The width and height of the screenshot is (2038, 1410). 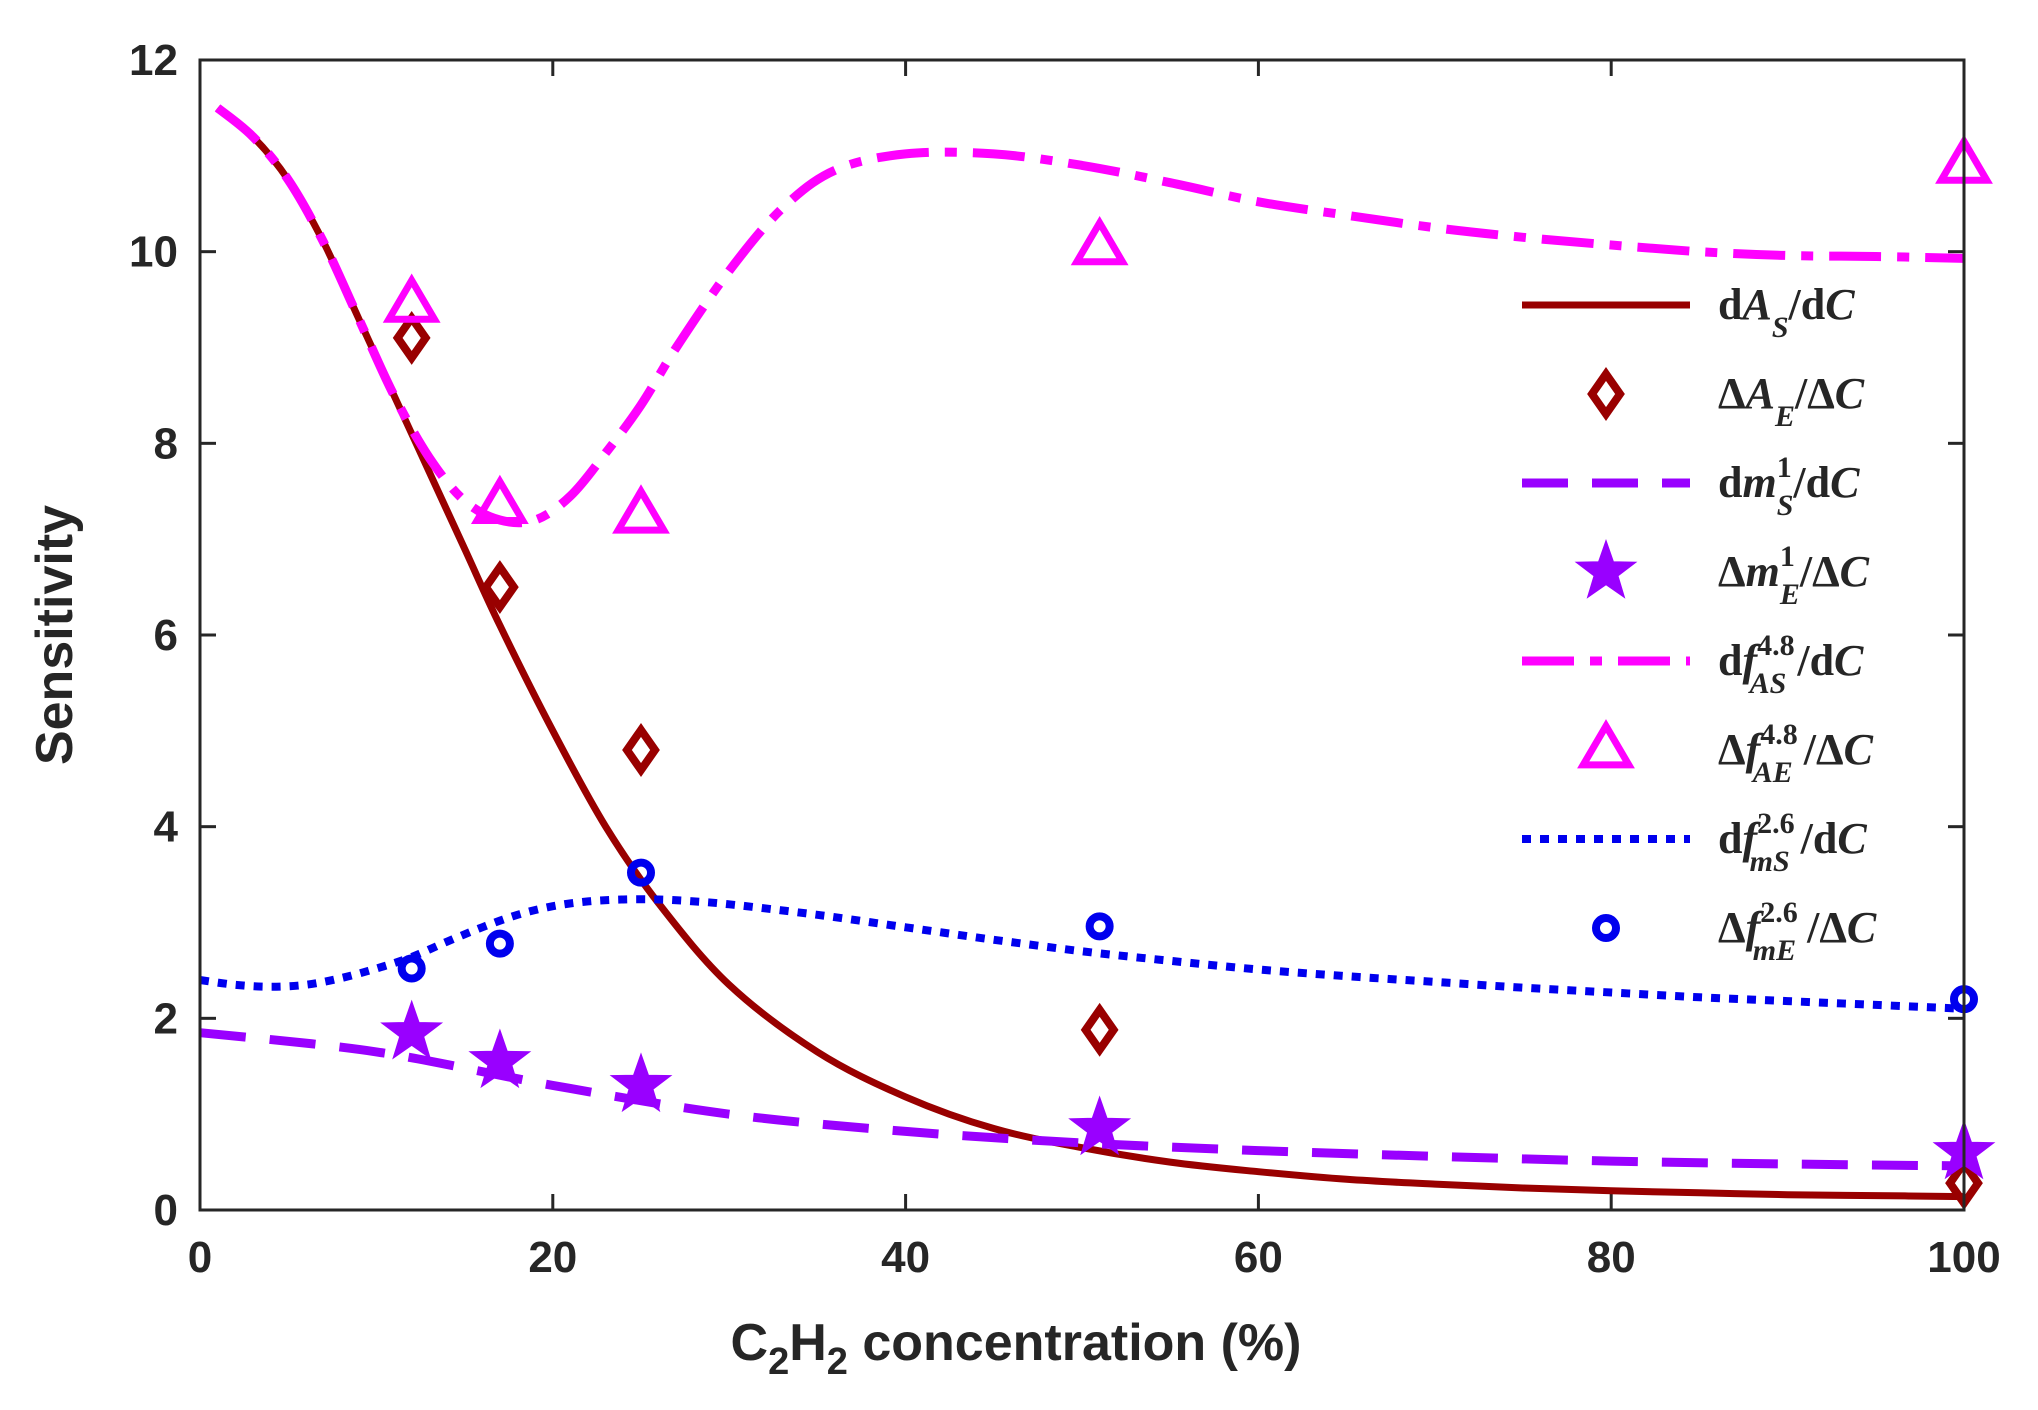 What do you see at coordinates (1688, 312) in the screenshot?
I see `legend-item: dAS/dC` at bounding box center [1688, 312].